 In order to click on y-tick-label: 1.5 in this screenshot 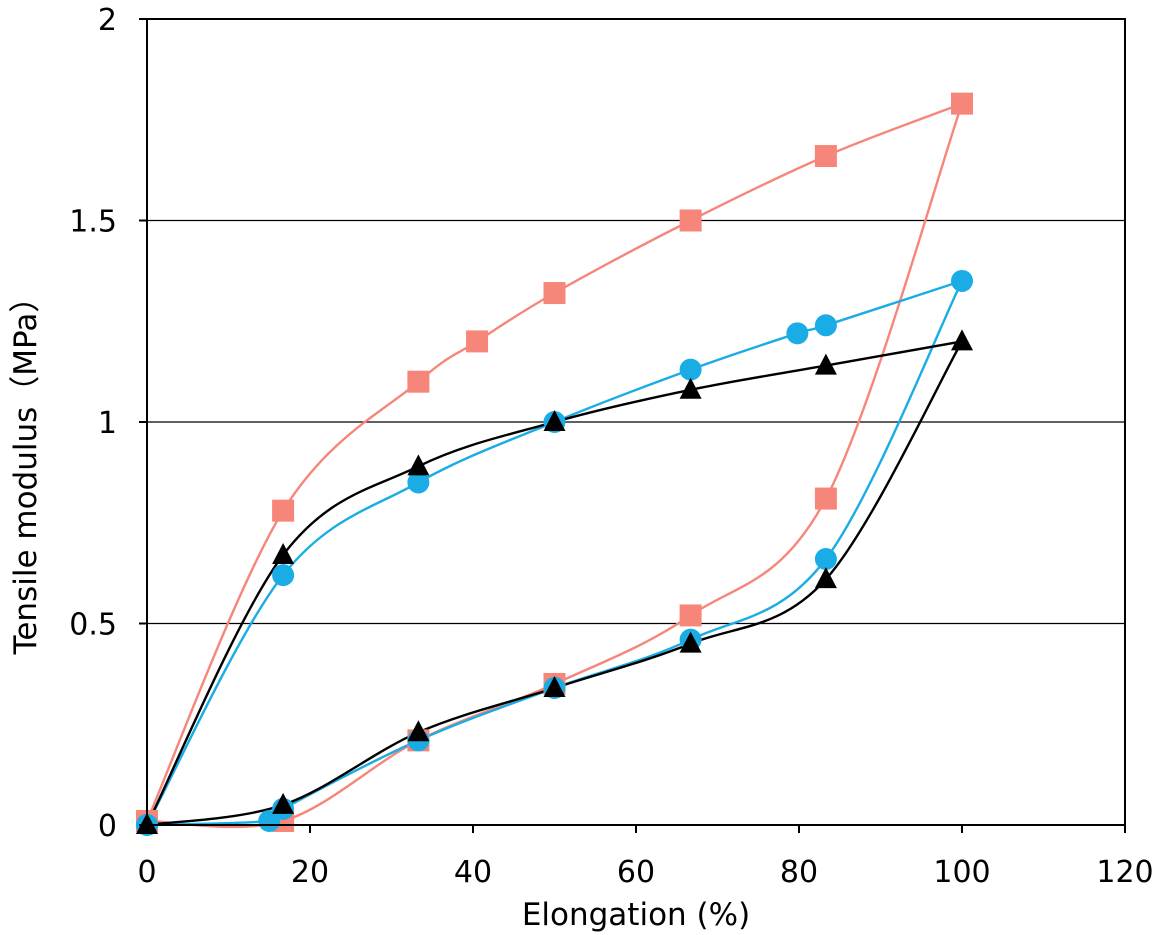, I will do `click(93, 222)`.